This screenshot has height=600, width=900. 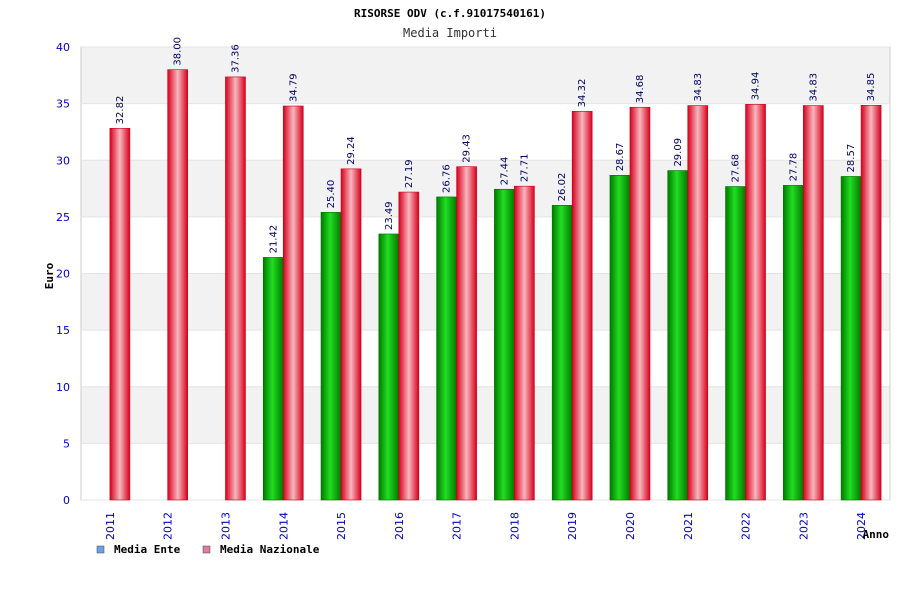 What do you see at coordinates (177, 285) in the screenshot?
I see `bar-nazionale-2012` at bounding box center [177, 285].